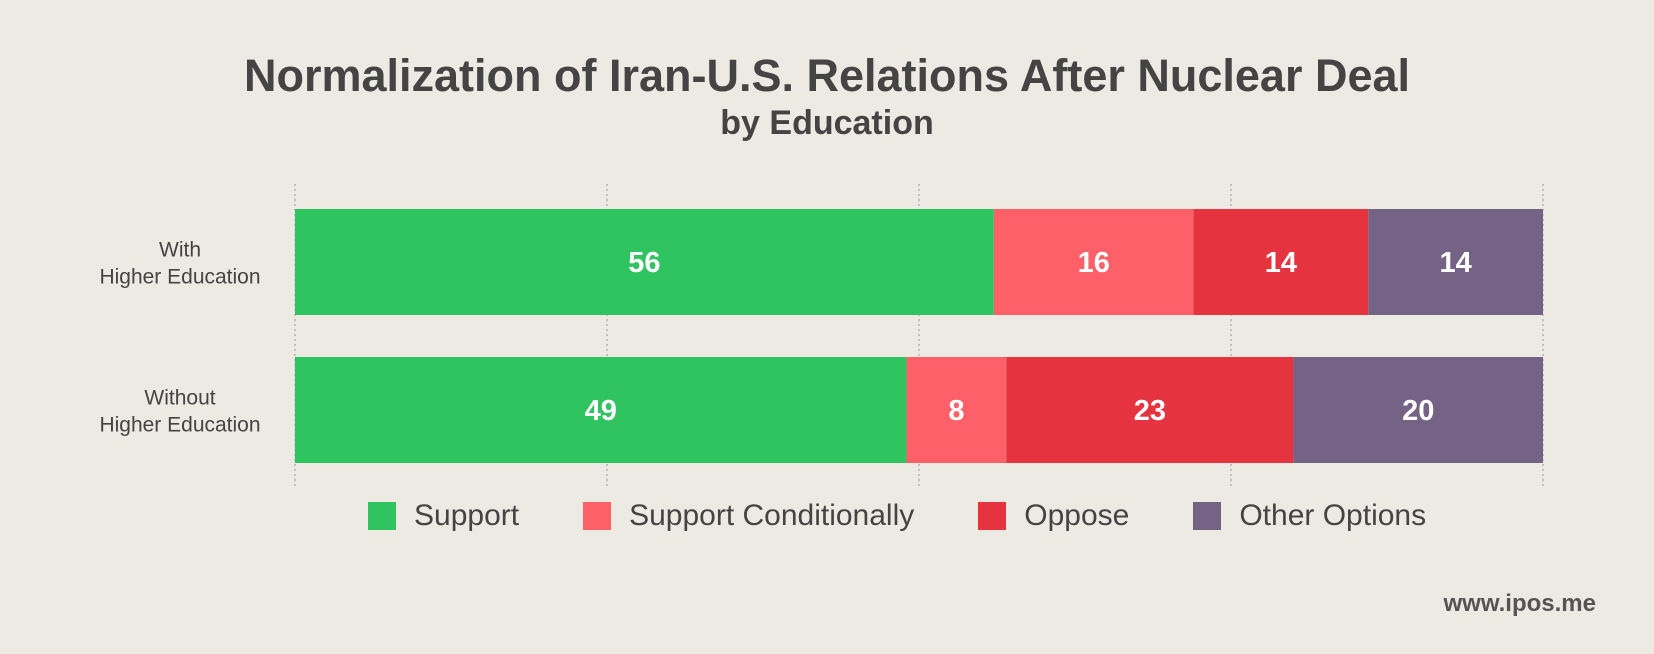  I want to click on legend-label: Support Conditionally, so click(772, 515).